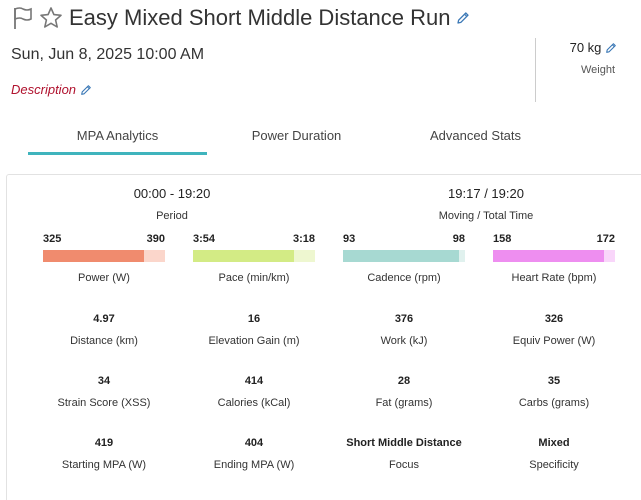  Describe the element at coordinates (104, 381) in the screenshot. I see `stat-value: 34` at that location.